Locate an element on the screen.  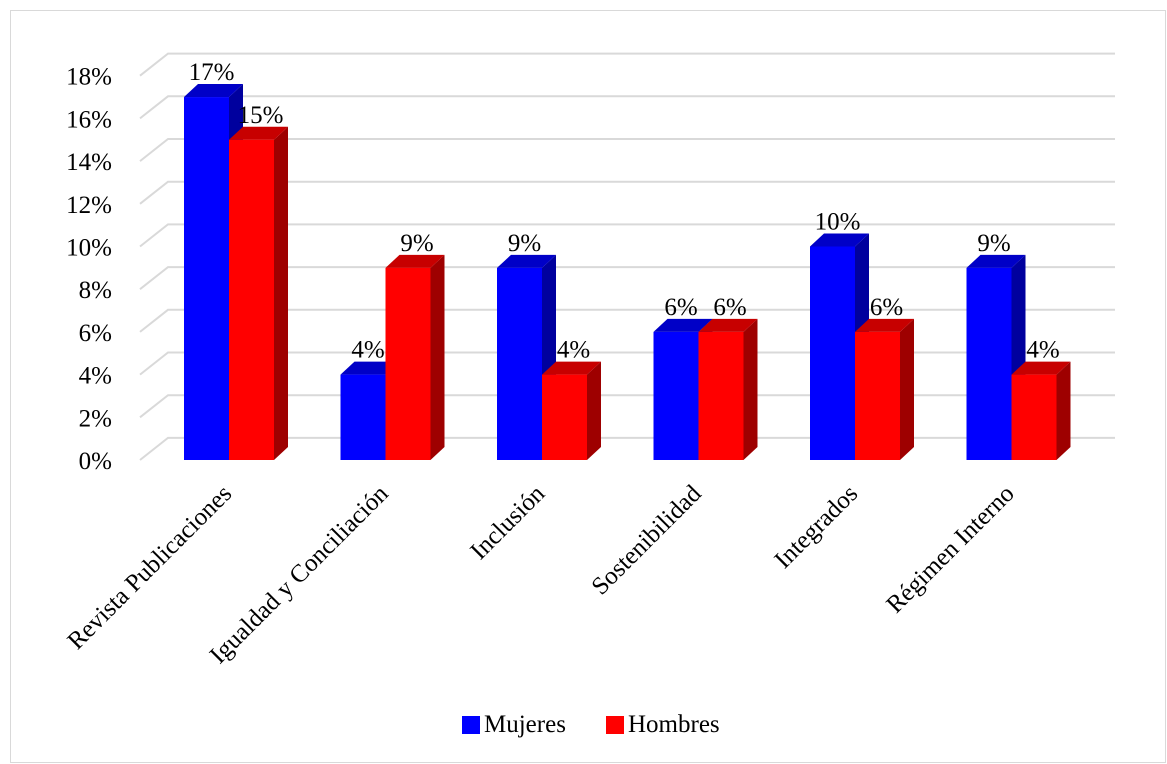
y-tick-label: 18% is located at coordinates (89, 77).